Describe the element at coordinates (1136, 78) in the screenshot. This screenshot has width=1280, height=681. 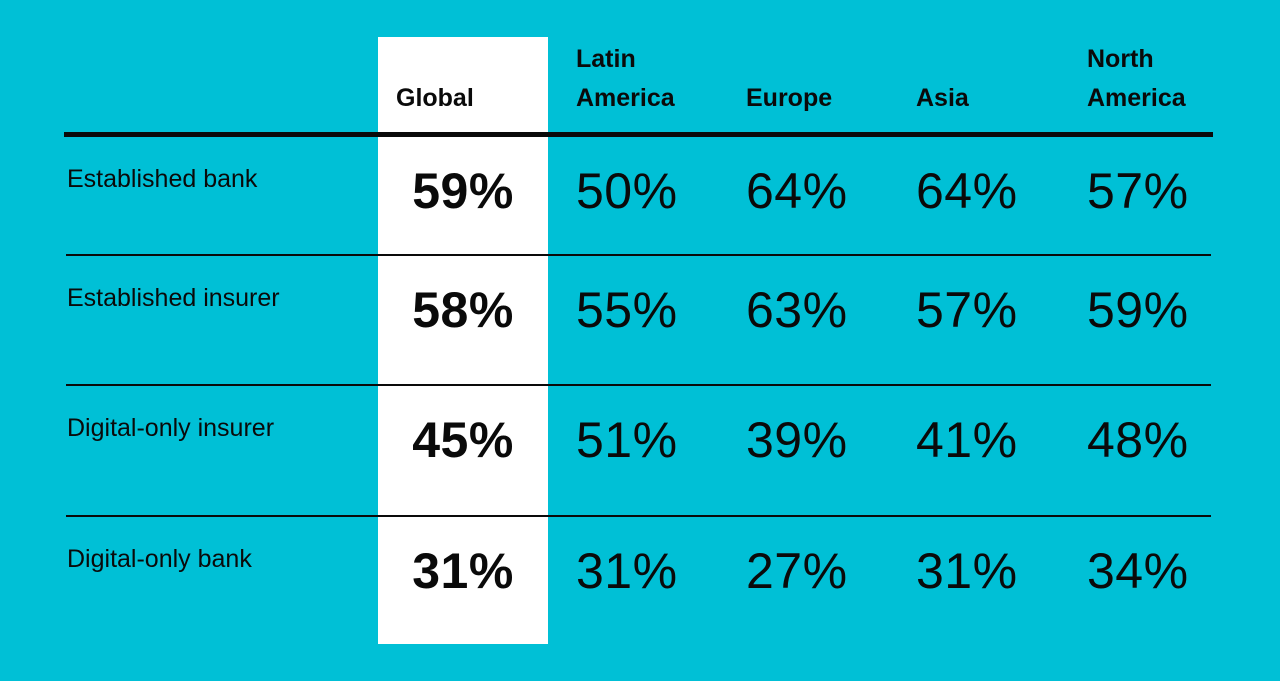
I see `column-header-north-america: North America` at that location.